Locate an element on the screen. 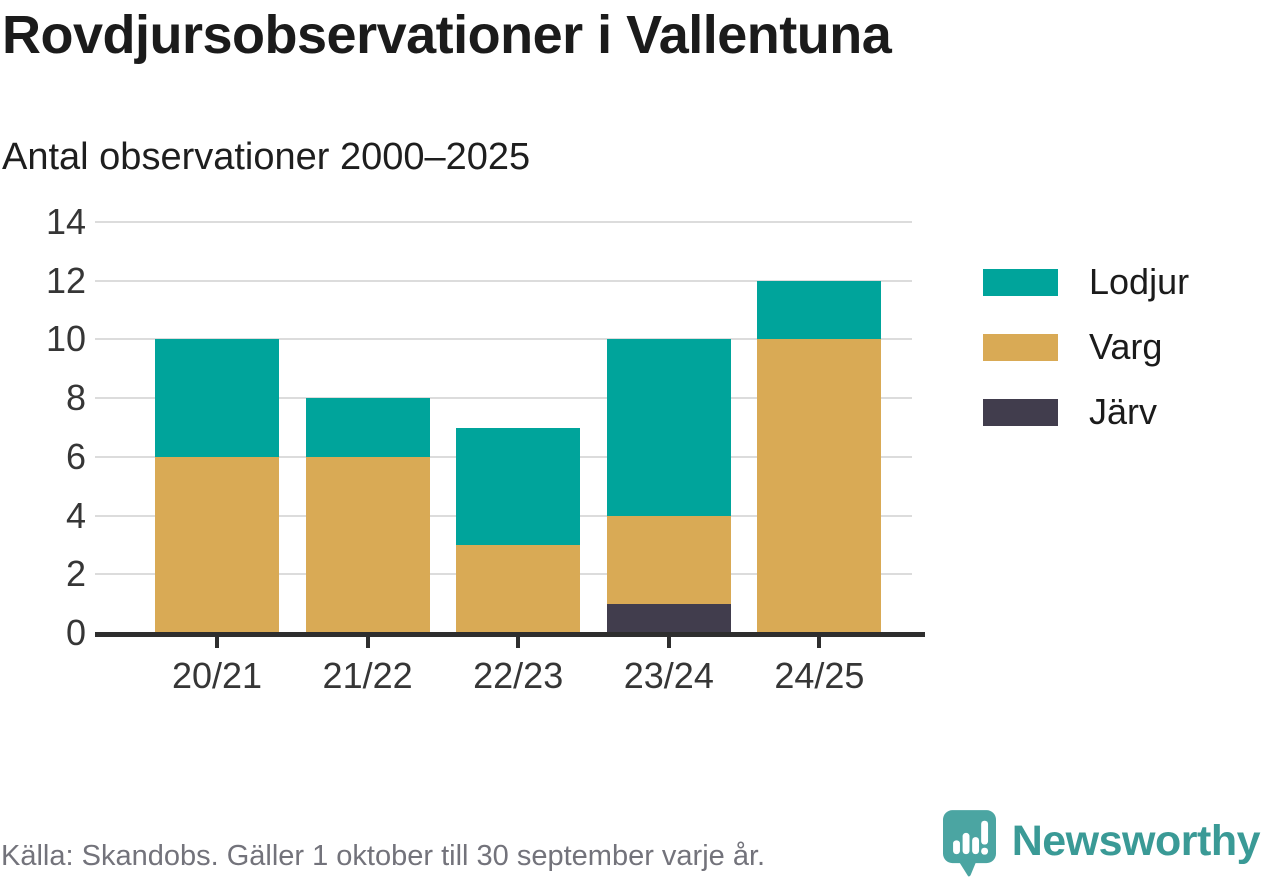  x-axis-tick-21/22 is located at coordinates (367, 641).